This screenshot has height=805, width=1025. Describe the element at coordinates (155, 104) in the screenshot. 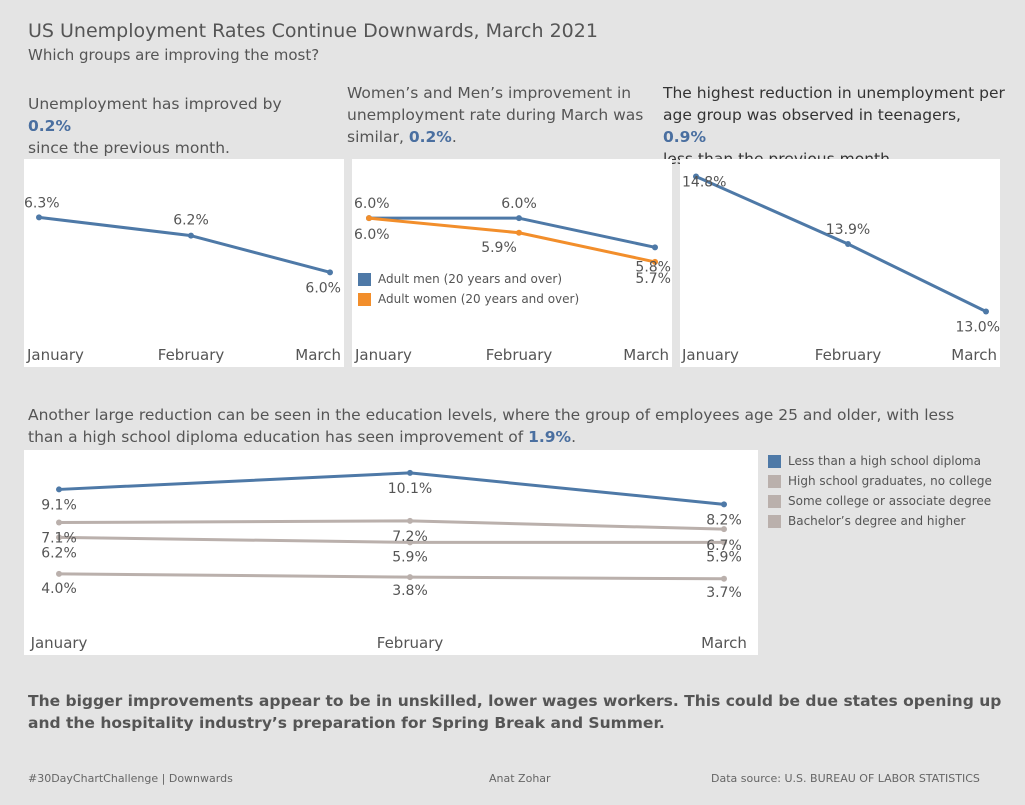

I see `overall-note-text: Unemployment has improved by` at that location.